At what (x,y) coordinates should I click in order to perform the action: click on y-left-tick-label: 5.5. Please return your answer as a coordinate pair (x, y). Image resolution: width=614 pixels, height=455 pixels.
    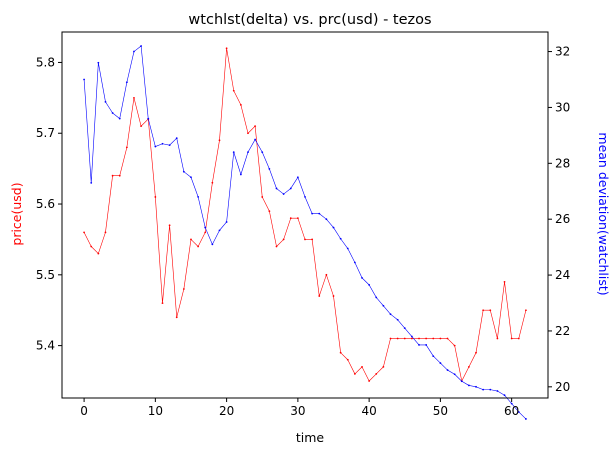
    Looking at the image, I should click on (45, 275).